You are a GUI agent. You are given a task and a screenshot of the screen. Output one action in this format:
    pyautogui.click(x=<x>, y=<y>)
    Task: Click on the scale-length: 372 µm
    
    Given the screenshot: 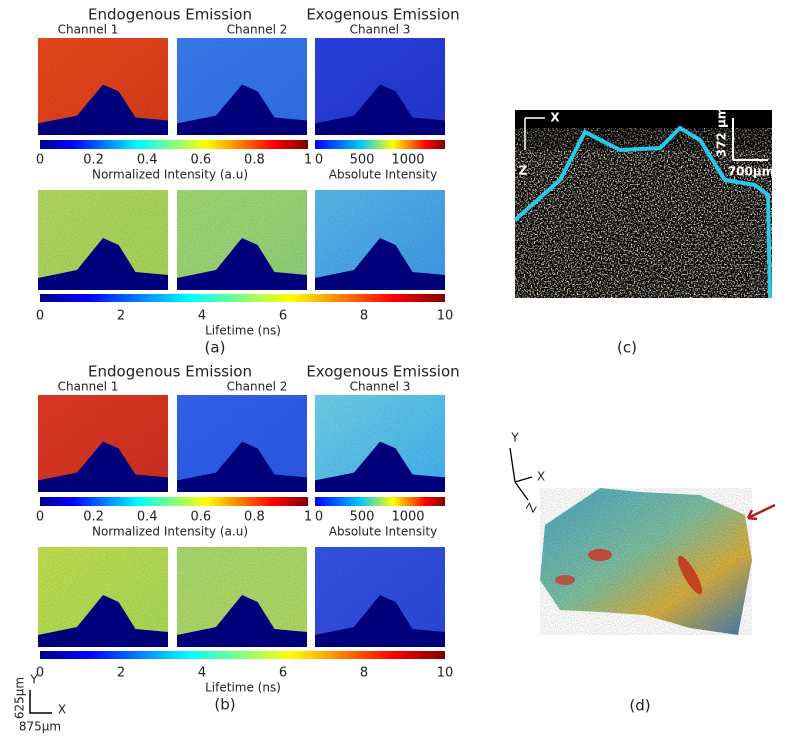 What is the action you would take?
    pyautogui.click(x=722, y=132)
    